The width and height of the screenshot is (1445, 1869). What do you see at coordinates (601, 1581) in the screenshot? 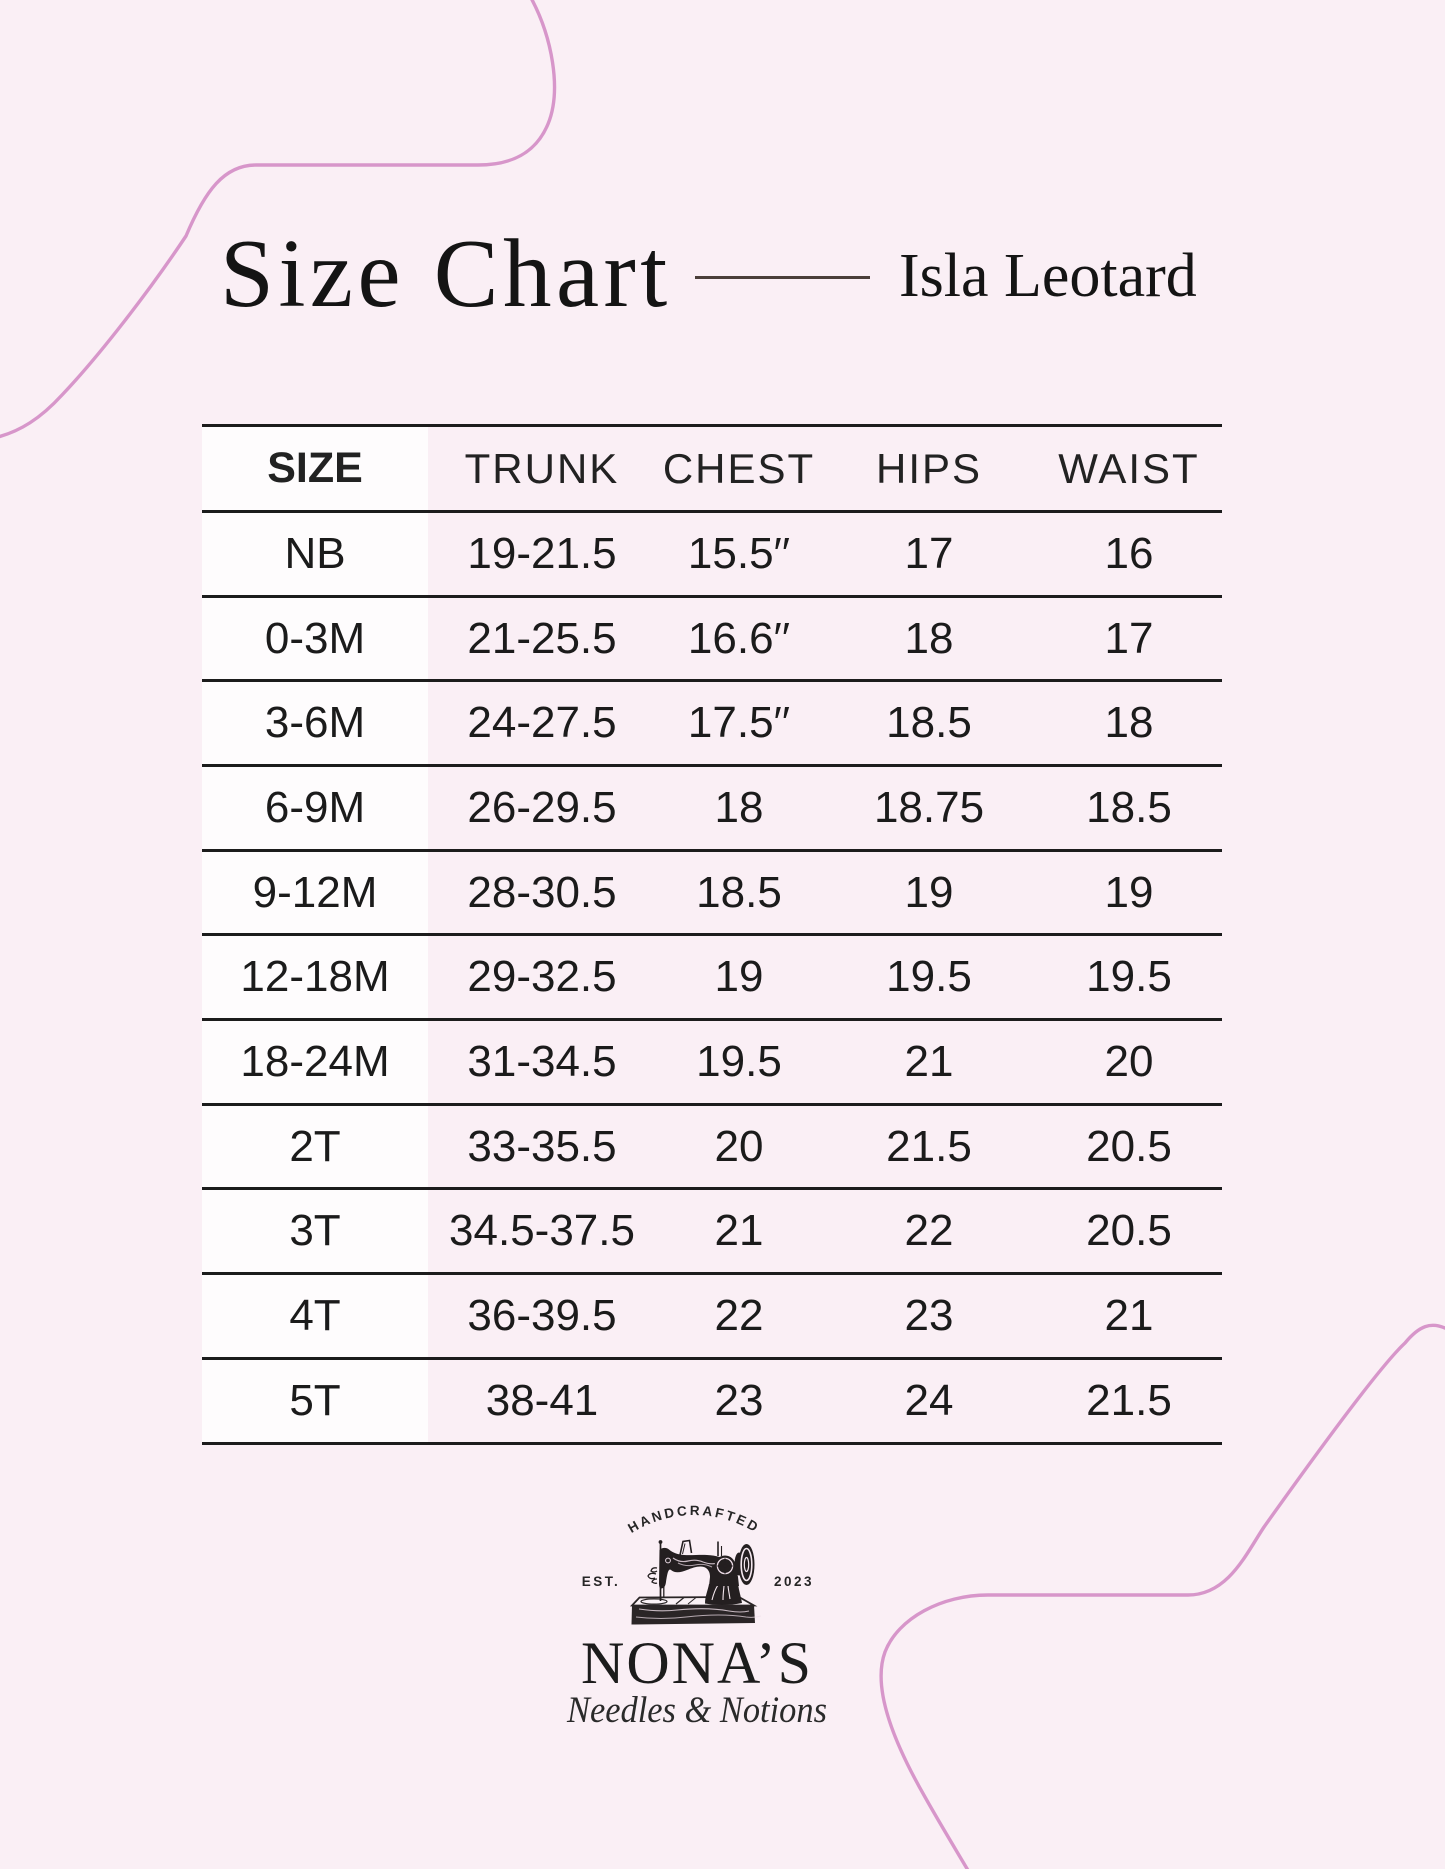
I see `svg-text: EST.` at bounding box center [601, 1581].